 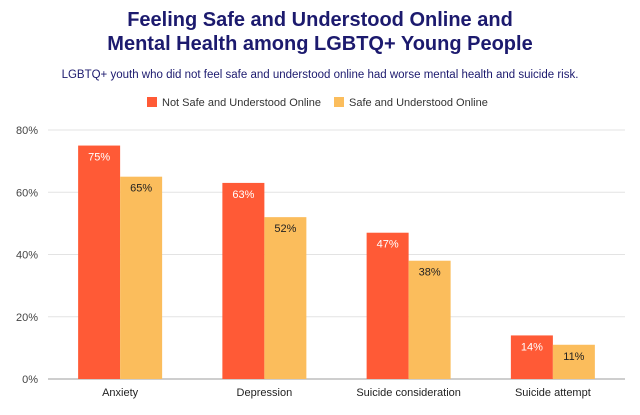 What do you see at coordinates (30, 380) in the screenshot?
I see `y-tick-label: 0%` at bounding box center [30, 380].